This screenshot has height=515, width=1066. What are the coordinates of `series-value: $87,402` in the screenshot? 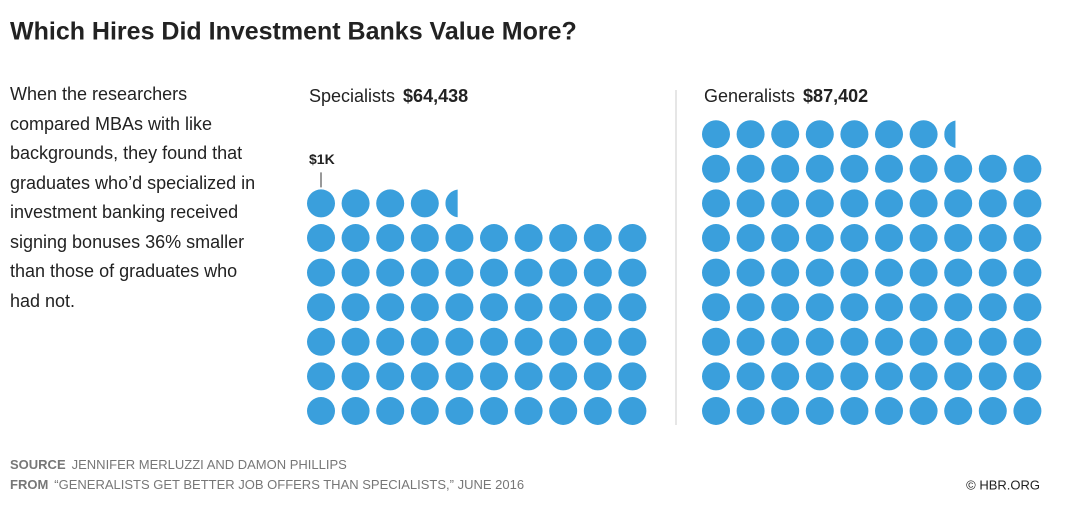 It's located at (835, 96).